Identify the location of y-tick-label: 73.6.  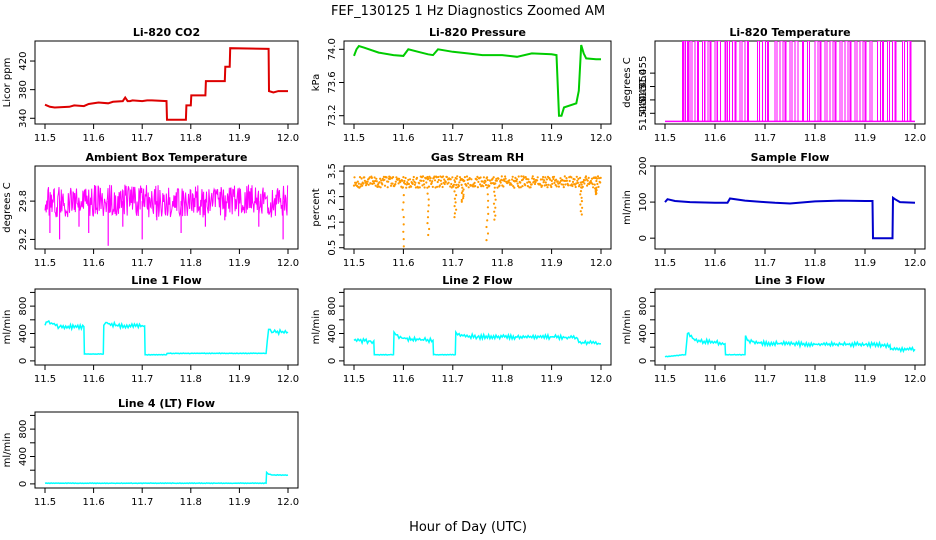
(332, 82).